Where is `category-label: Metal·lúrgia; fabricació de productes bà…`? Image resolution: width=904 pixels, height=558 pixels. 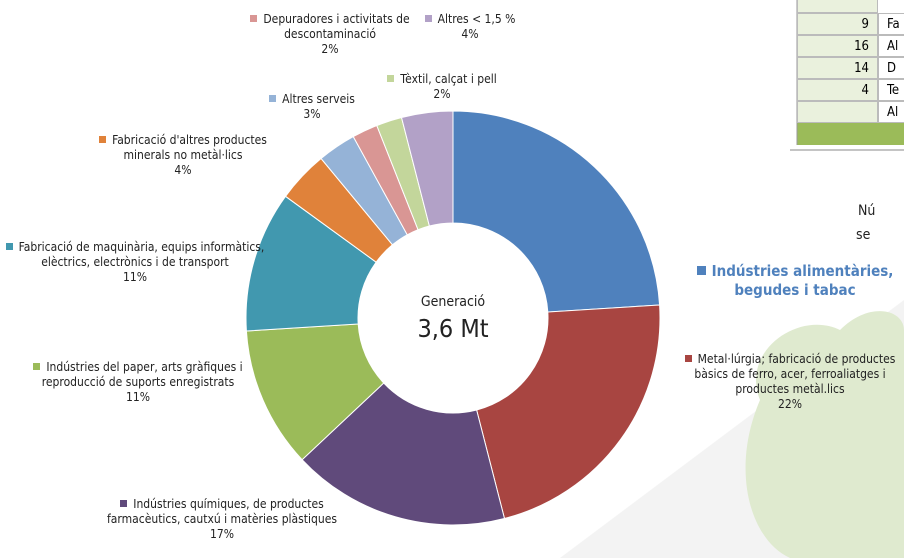 category-label: Metal·lúrgia; fabricació de productes bà… is located at coordinates (795, 374).